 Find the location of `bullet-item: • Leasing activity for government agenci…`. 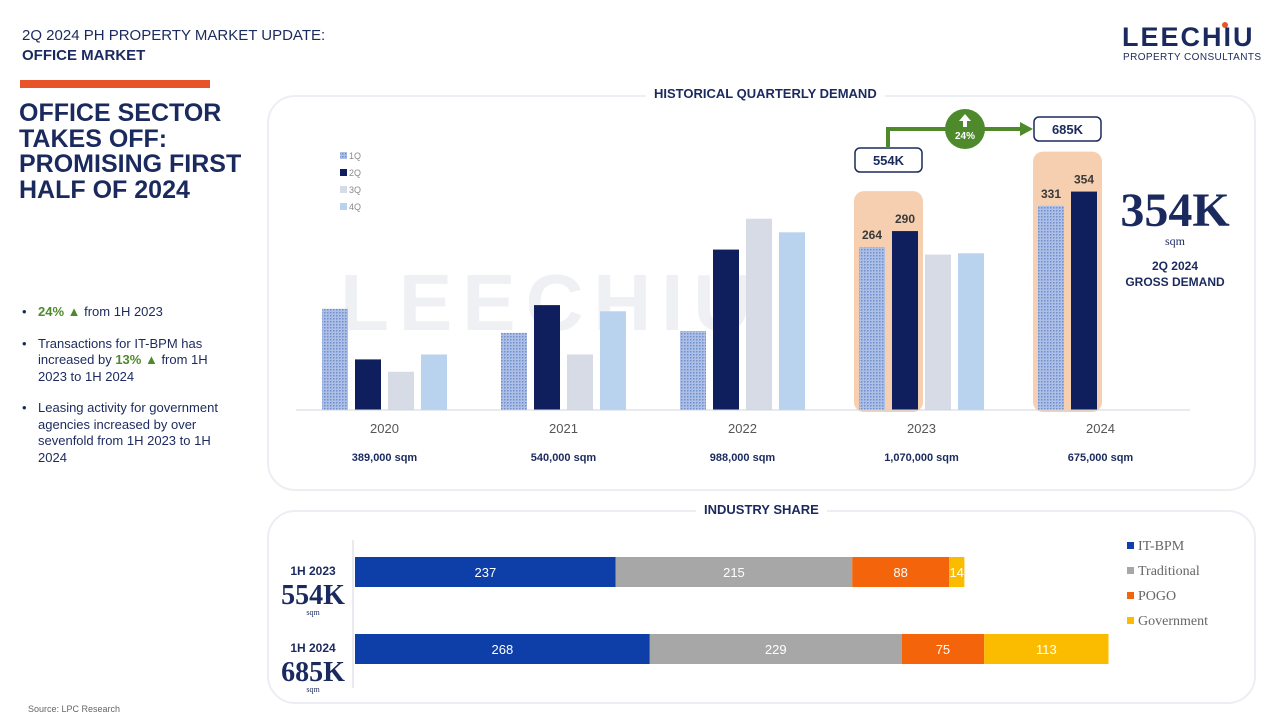

bullet-item: • Leasing activity for government agenci… is located at coordinates (122, 433).